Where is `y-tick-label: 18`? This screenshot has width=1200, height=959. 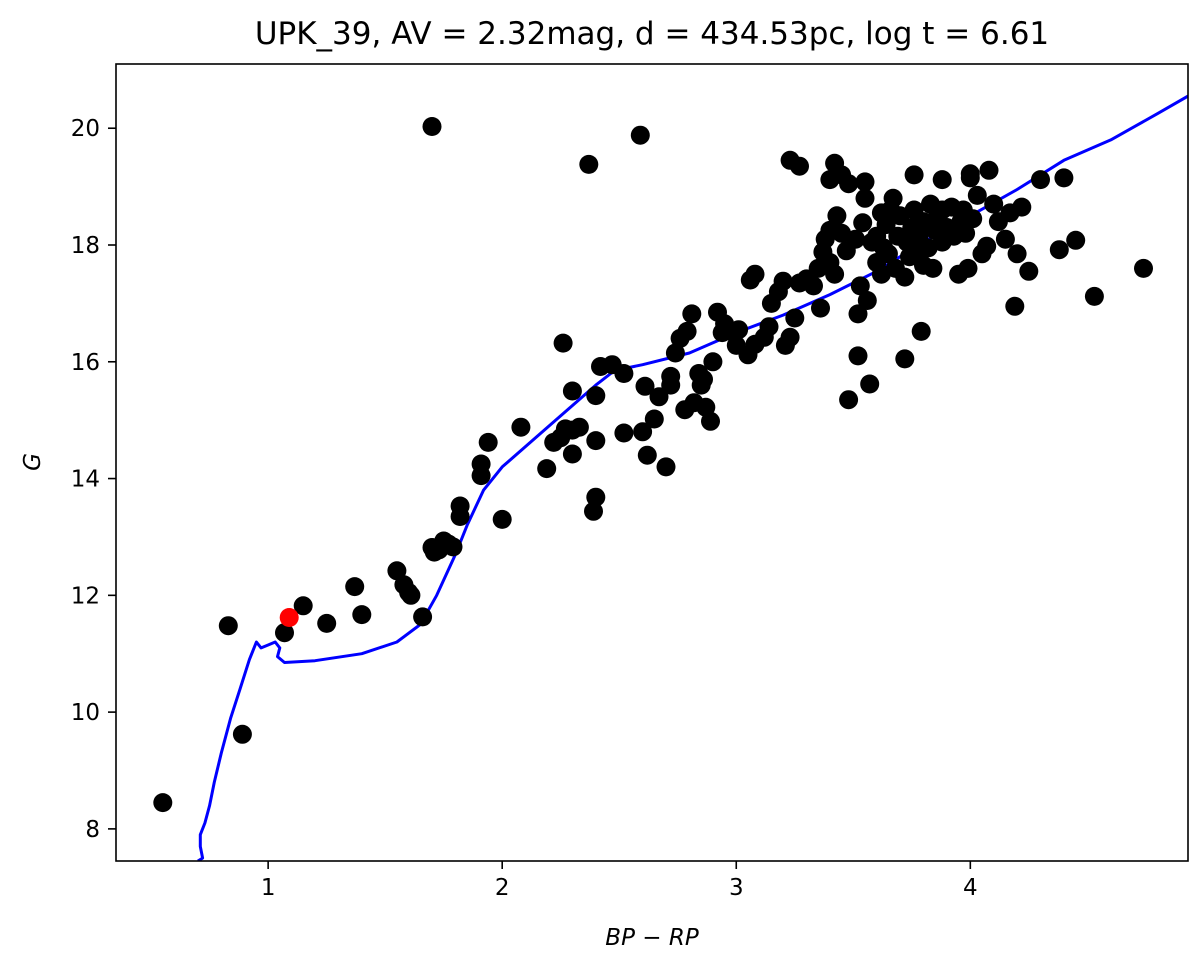
y-tick-label: 18 is located at coordinates (85, 246).